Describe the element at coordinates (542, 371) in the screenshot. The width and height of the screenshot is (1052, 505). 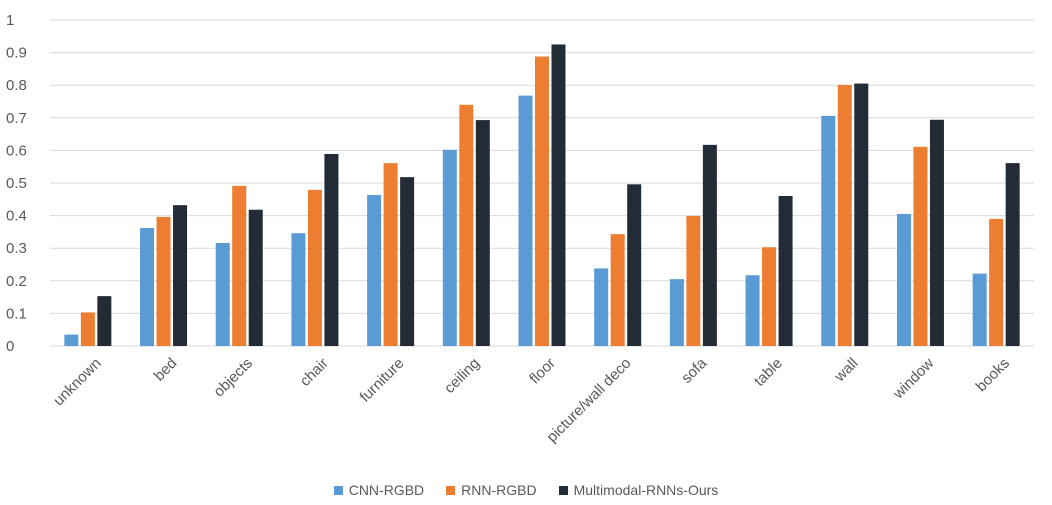
I see `x-category-label: floor` at that location.